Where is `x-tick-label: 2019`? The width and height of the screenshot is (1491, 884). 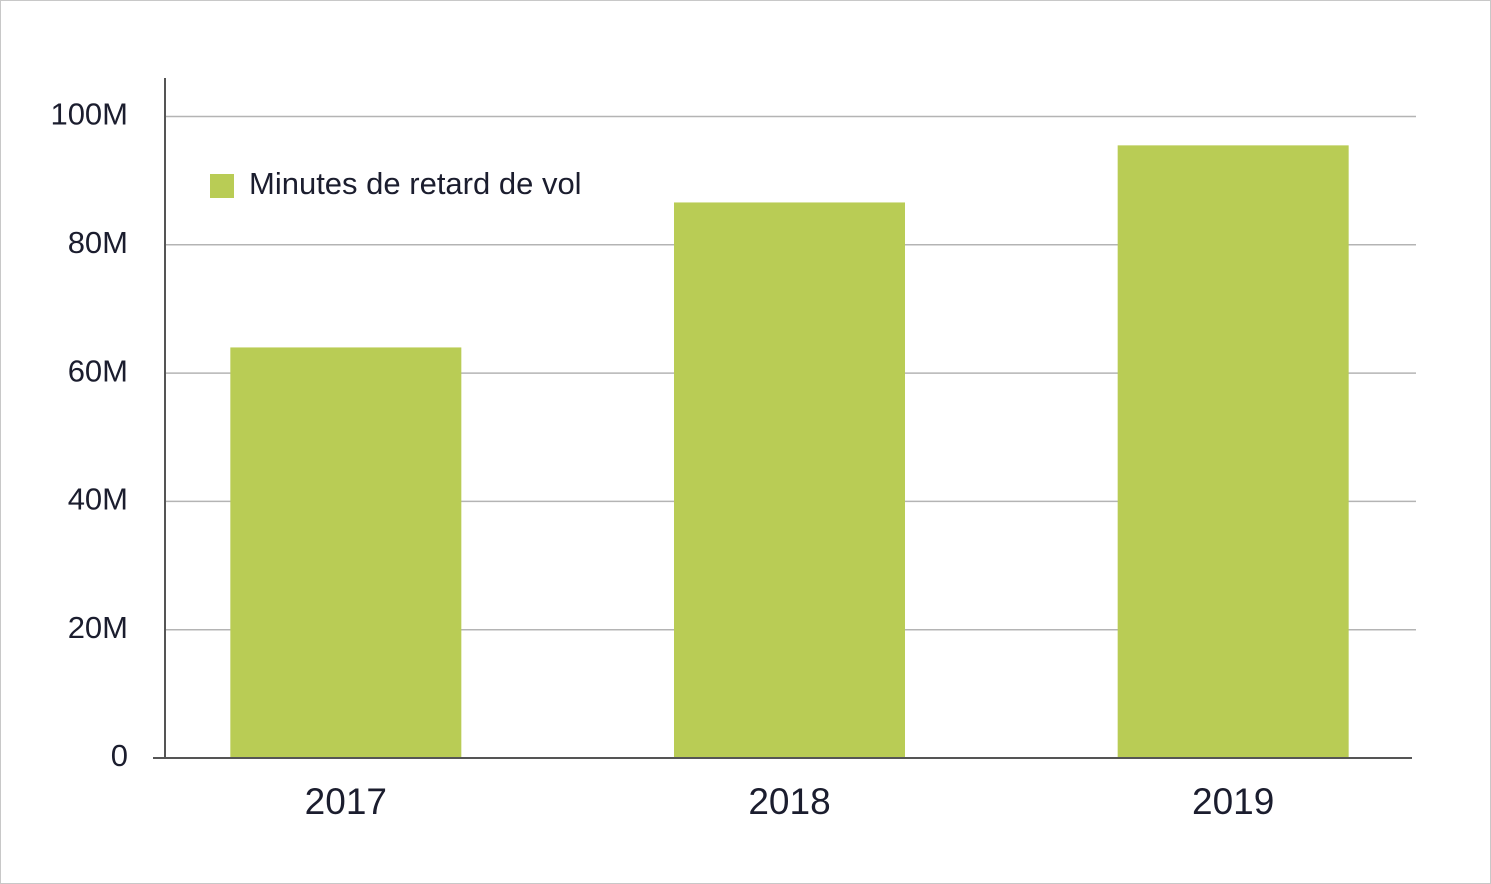
x-tick-label: 2019 is located at coordinates (1233, 801).